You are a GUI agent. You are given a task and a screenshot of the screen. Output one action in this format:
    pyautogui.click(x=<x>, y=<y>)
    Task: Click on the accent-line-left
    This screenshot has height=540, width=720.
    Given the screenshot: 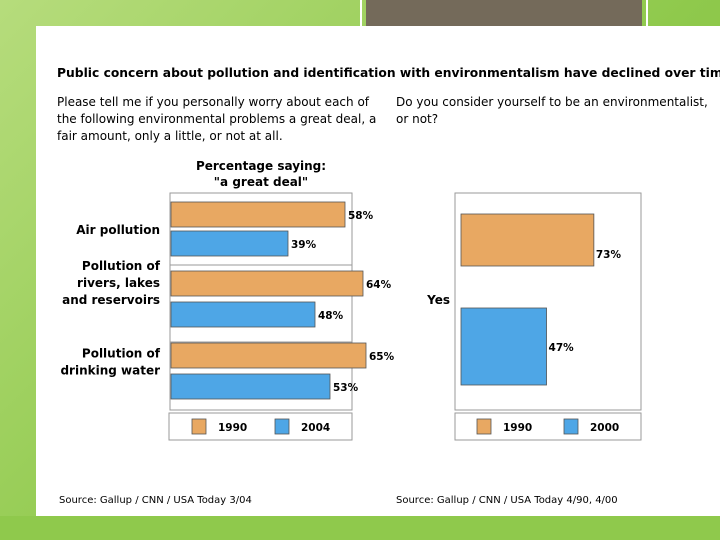 What is the action you would take?
    pyautogui.click(x=361, y=23)
    